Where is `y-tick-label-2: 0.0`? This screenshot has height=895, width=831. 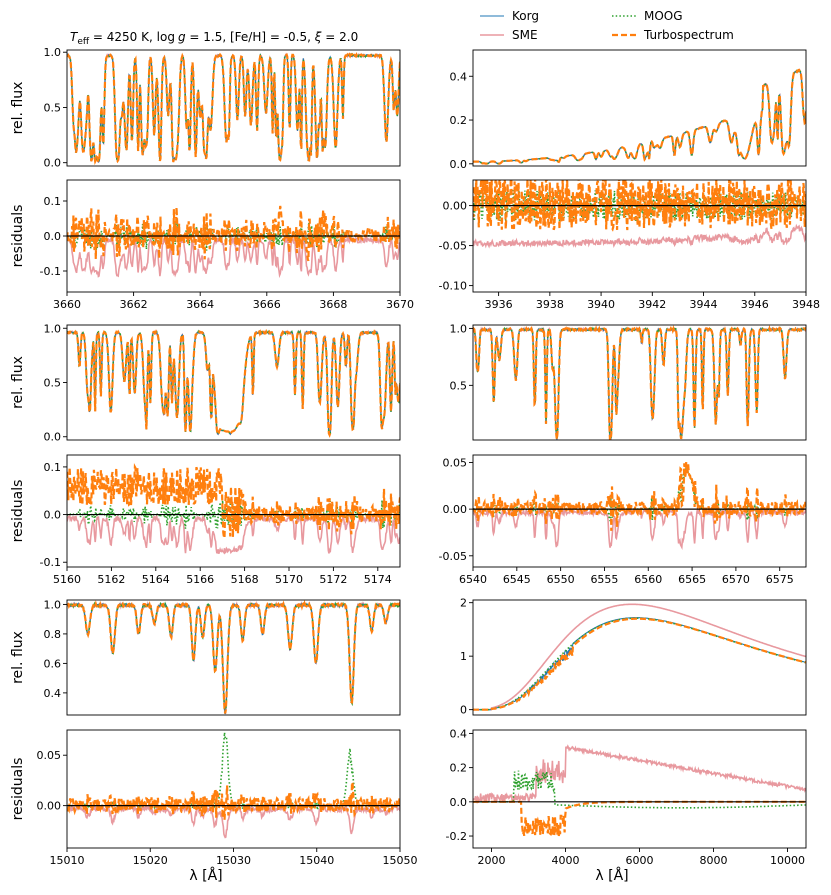 y-tick-label-2: 0.0 is located at coordinates (53, 236).